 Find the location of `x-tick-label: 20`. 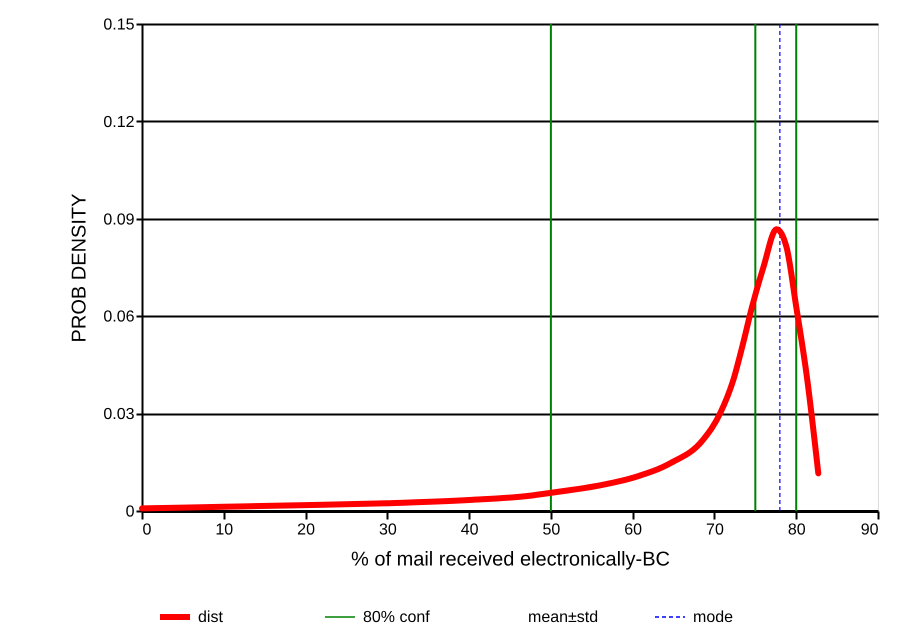

x-tick-label: 20 is located at coordinates (306, 530).